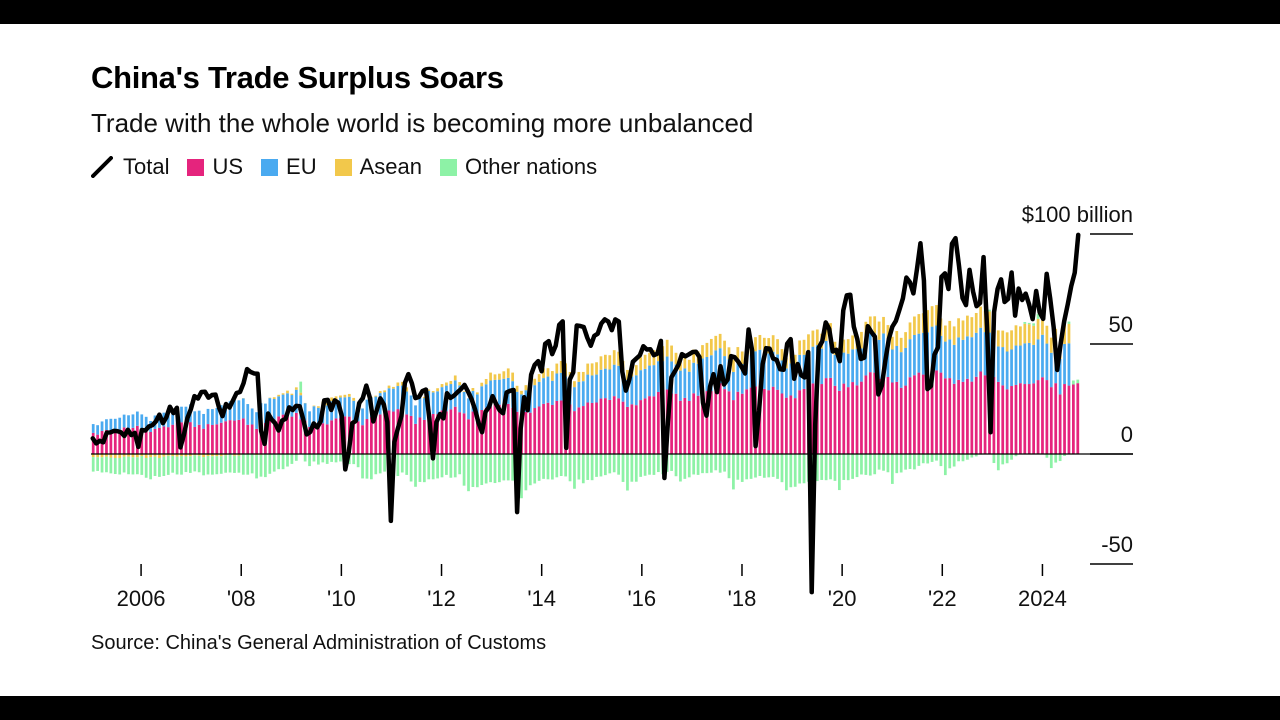  I want to click on x-tick-label: '22, so click(942, 598).